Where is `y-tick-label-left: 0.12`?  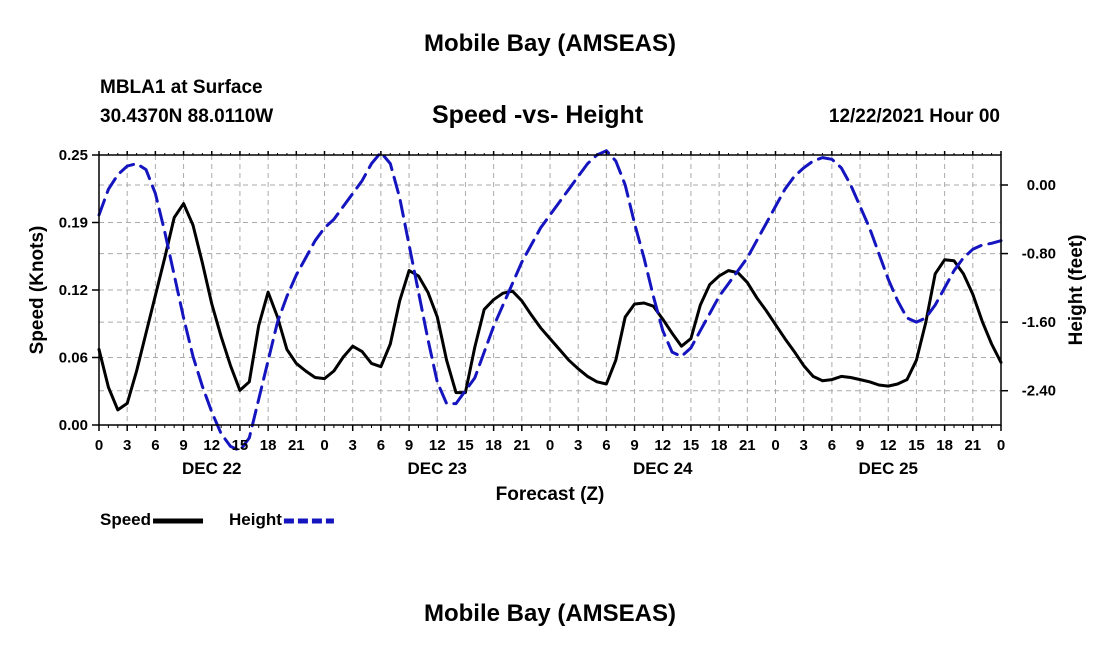 y-tick-label-left: 0.12 is located at coordinates (73, 290).